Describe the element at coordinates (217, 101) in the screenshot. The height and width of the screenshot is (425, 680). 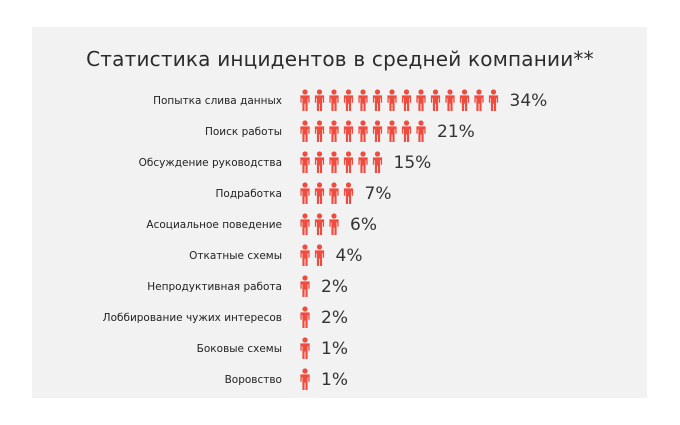
I see `category-label: Попытка слива данных` at that location.